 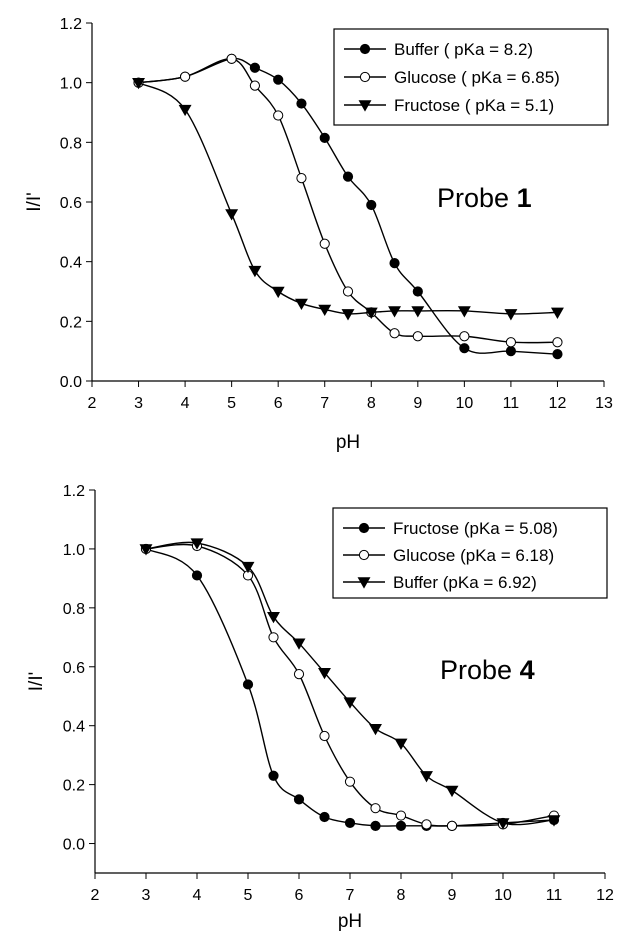 I want to click on legend-box, so click(x=470, y=553).